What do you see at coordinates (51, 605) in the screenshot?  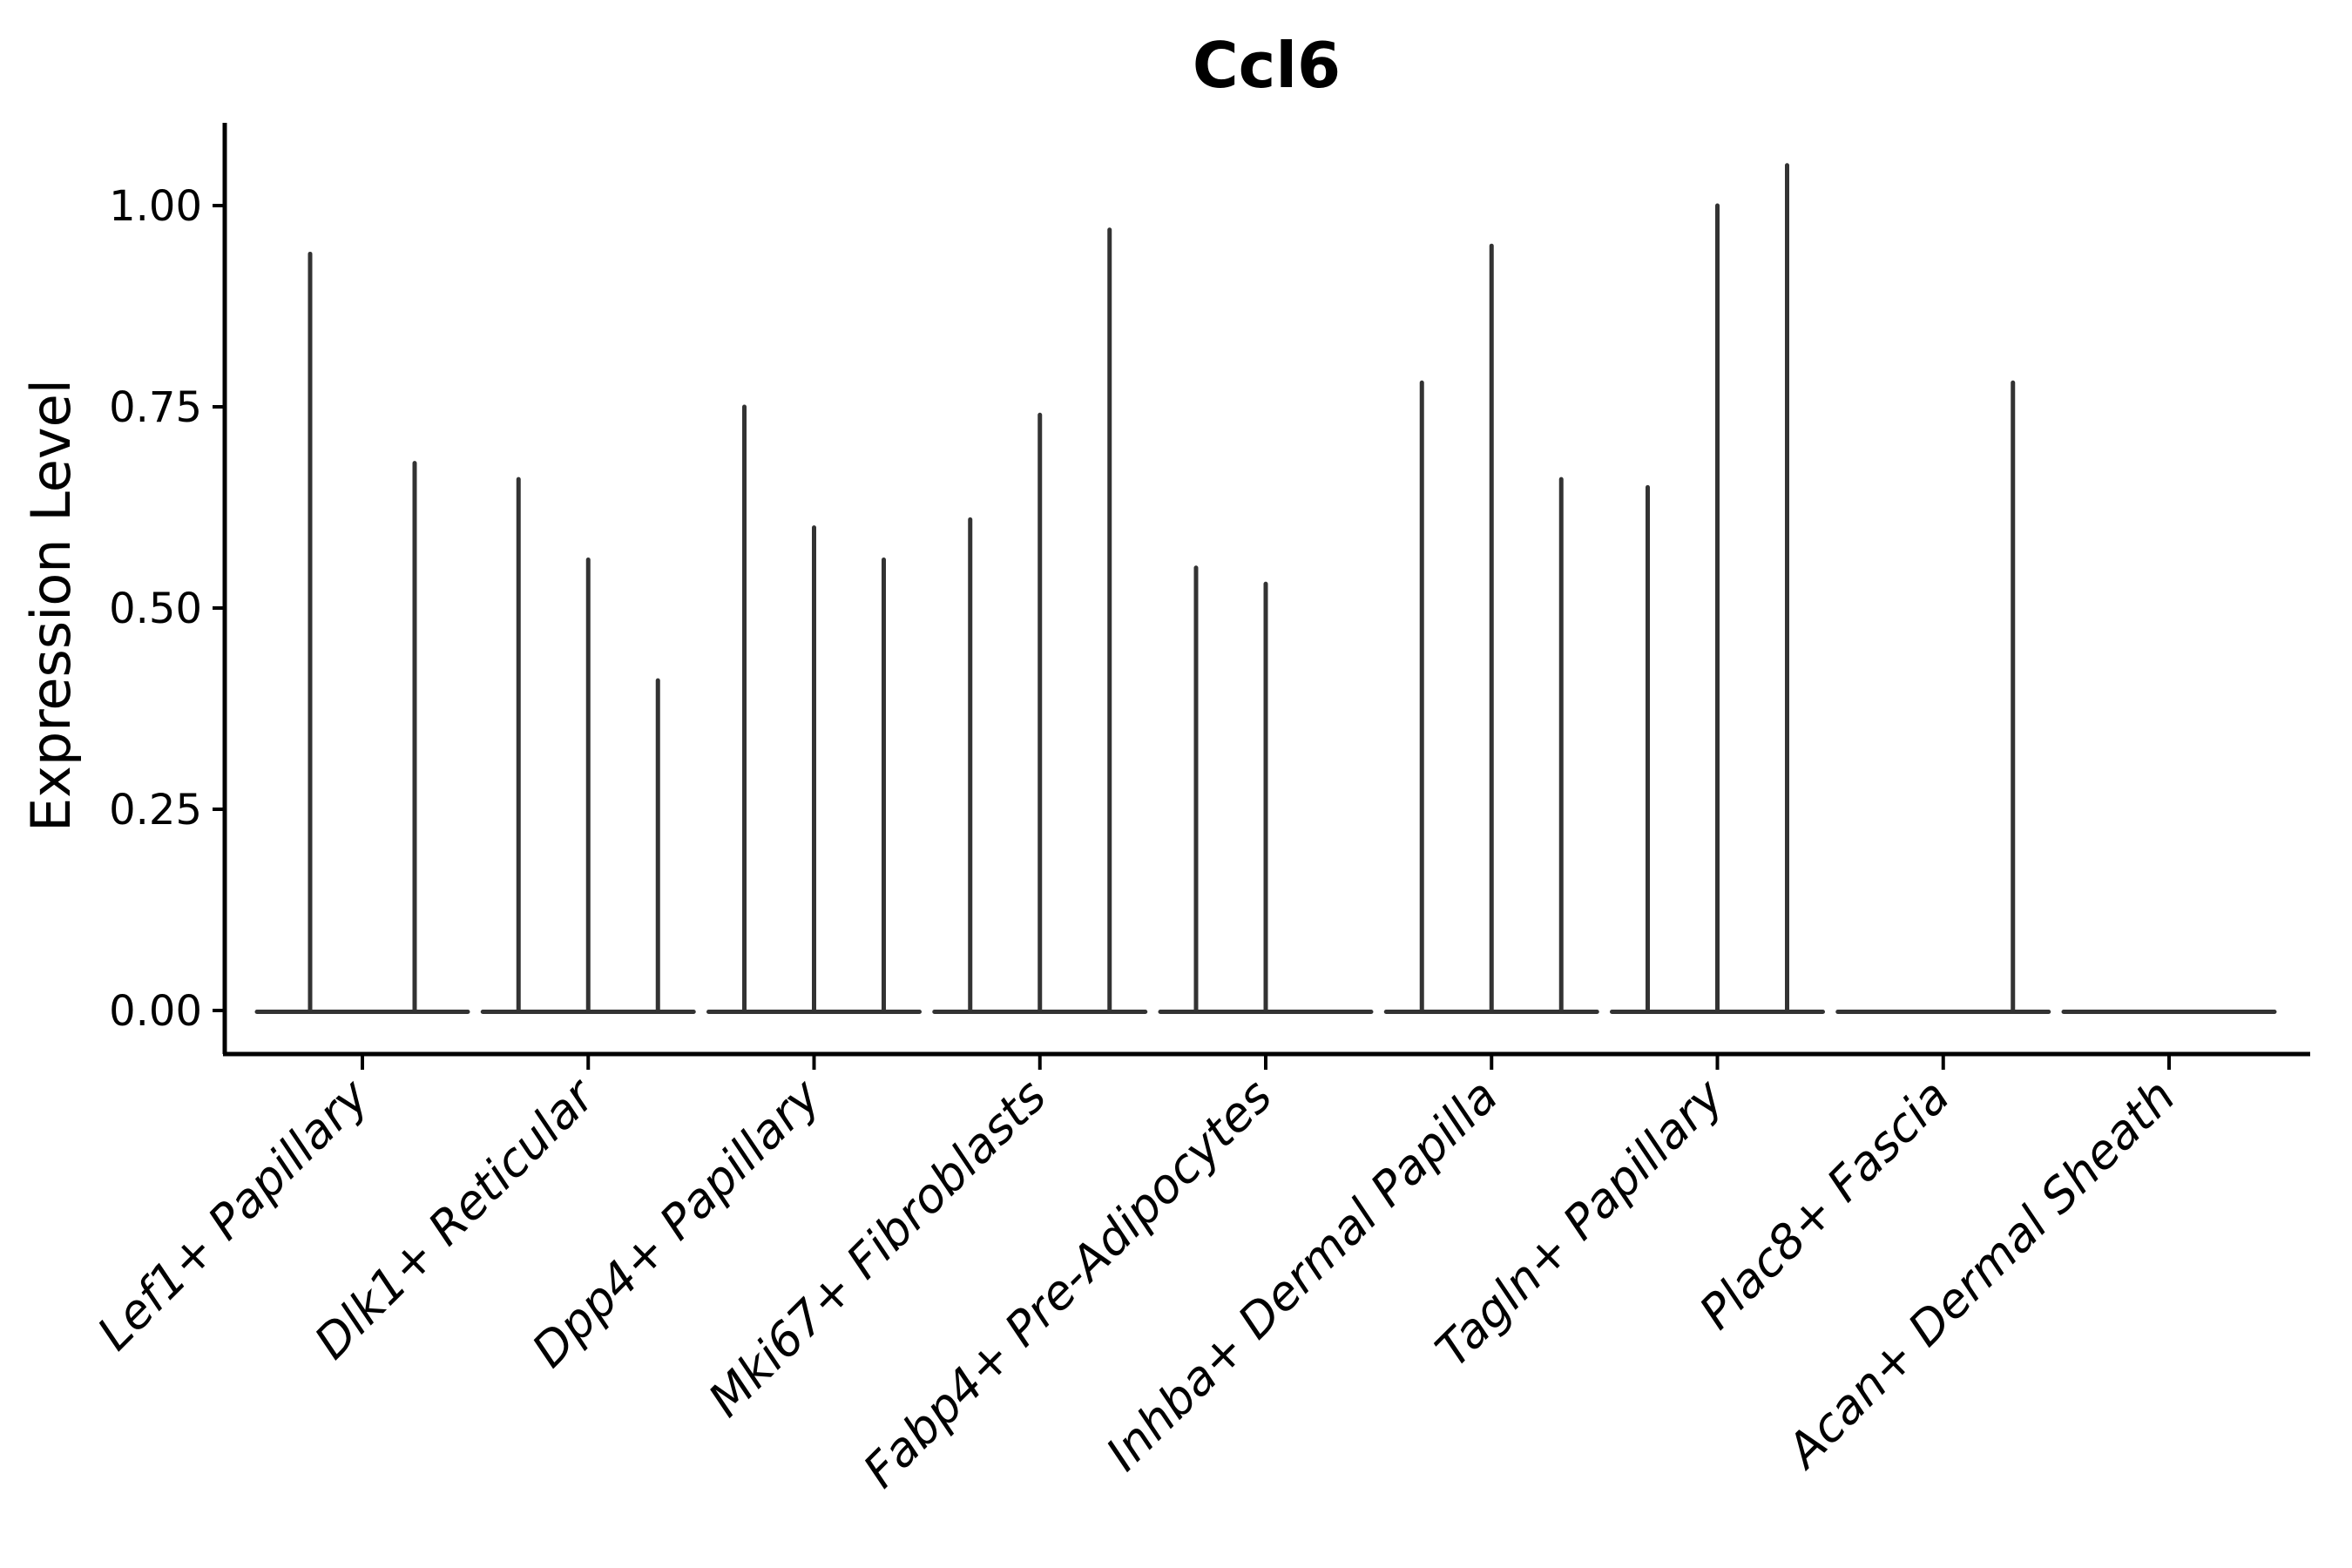 I see `y-axis-title: Expression Level` at bounding box center [51, 605].